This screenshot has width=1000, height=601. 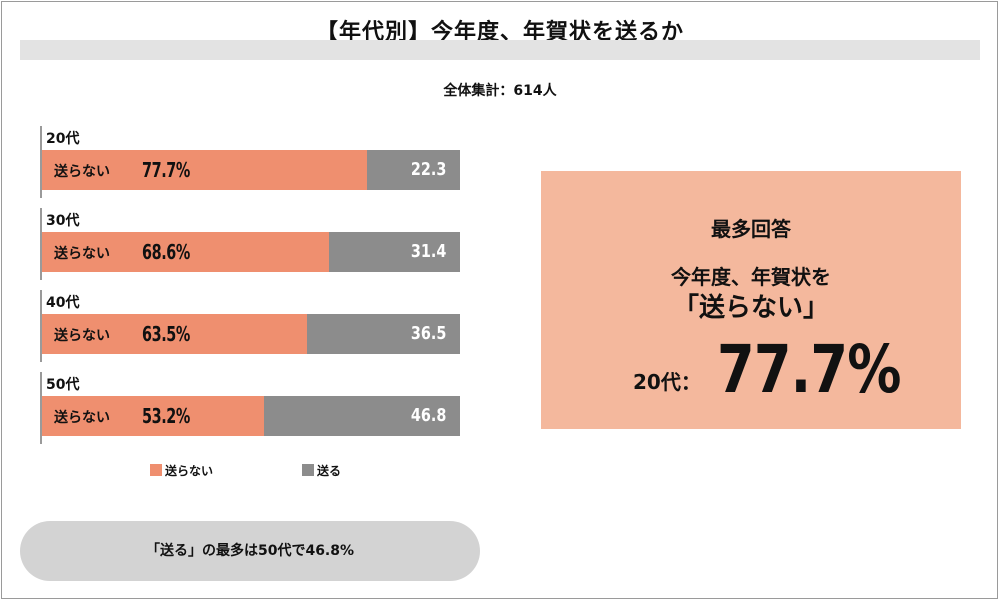 What do you see at coordinates (204, 170) in the screenshot?
I see `bar-segment-not-send: 送らない 77.7%` at bounding box center [204, 170].